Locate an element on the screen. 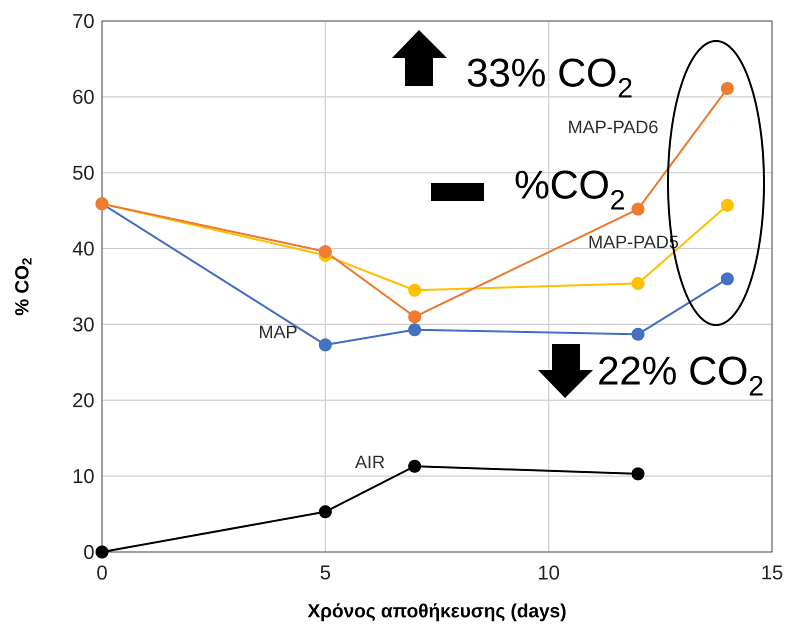 The width and height of the screenshot is (788, 634). x-axis-title: Χρόνος αποθήκευσης (days) is located at coordinates (437, 612).